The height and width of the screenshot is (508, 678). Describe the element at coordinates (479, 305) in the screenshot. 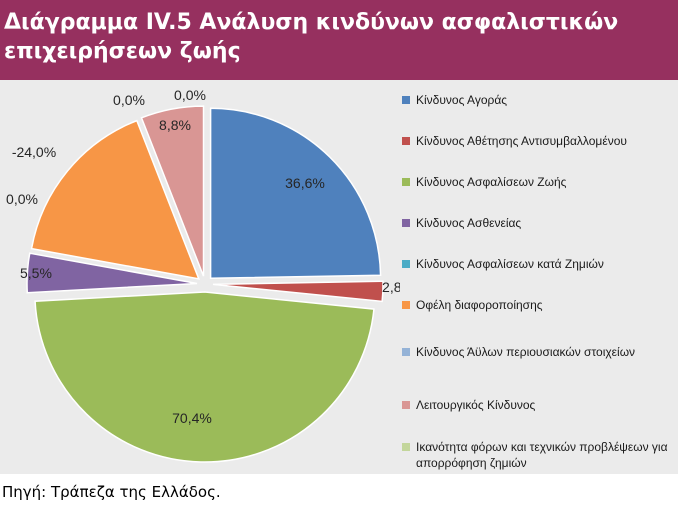

I see `legend-label: Οφέλη διαφοροποίησης` at that location.